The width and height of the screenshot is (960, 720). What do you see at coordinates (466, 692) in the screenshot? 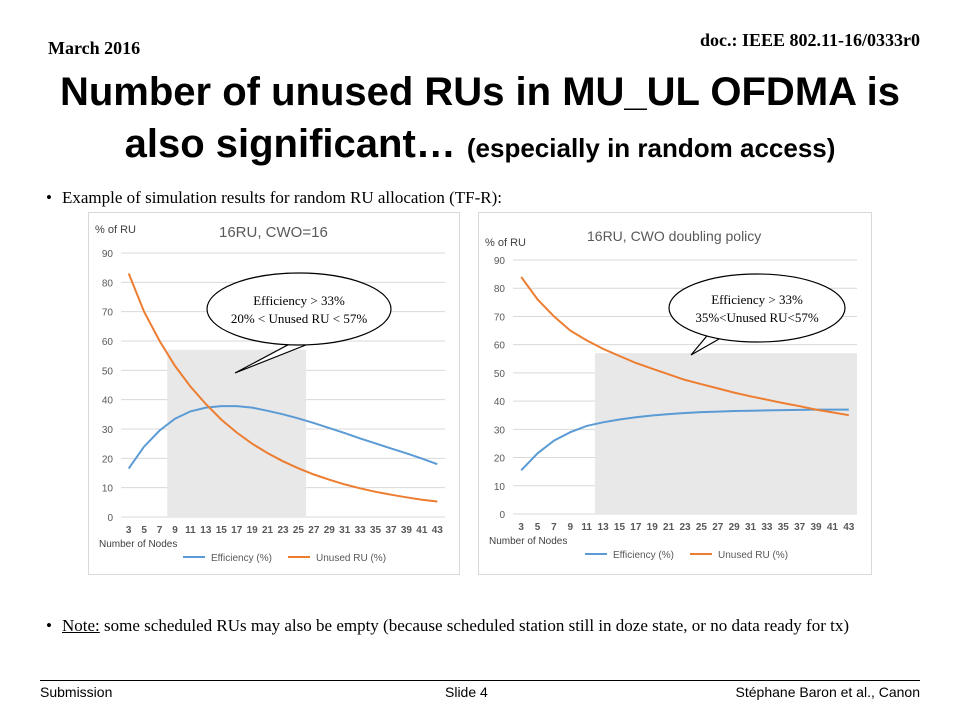
I see `footer-slide-number: Slide 4` at bounding box center [466, 692].